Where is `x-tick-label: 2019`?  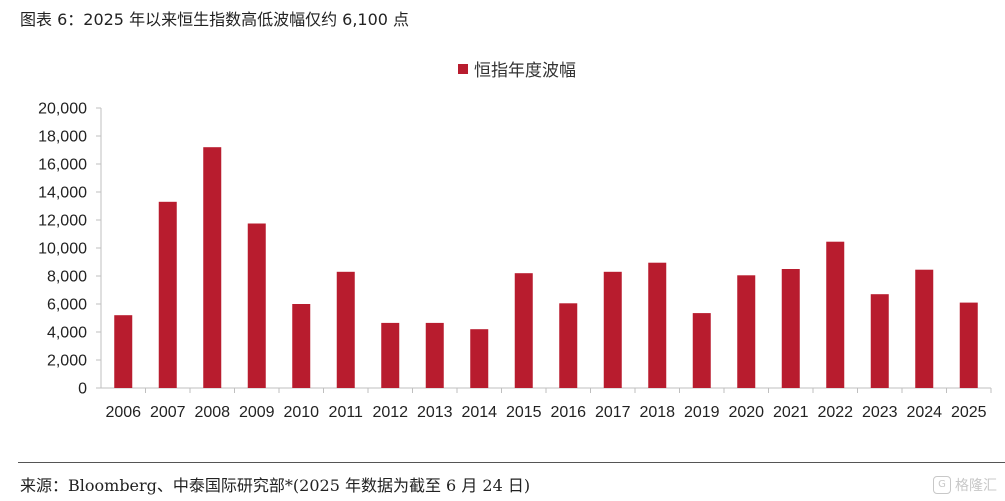 x-tick-label: 2019 is located at coordinates (702, 412).